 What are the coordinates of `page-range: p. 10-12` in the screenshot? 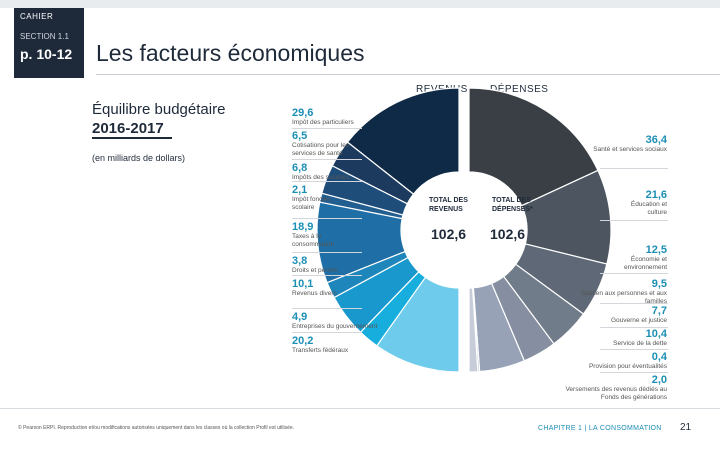 It's located at (46, 54).